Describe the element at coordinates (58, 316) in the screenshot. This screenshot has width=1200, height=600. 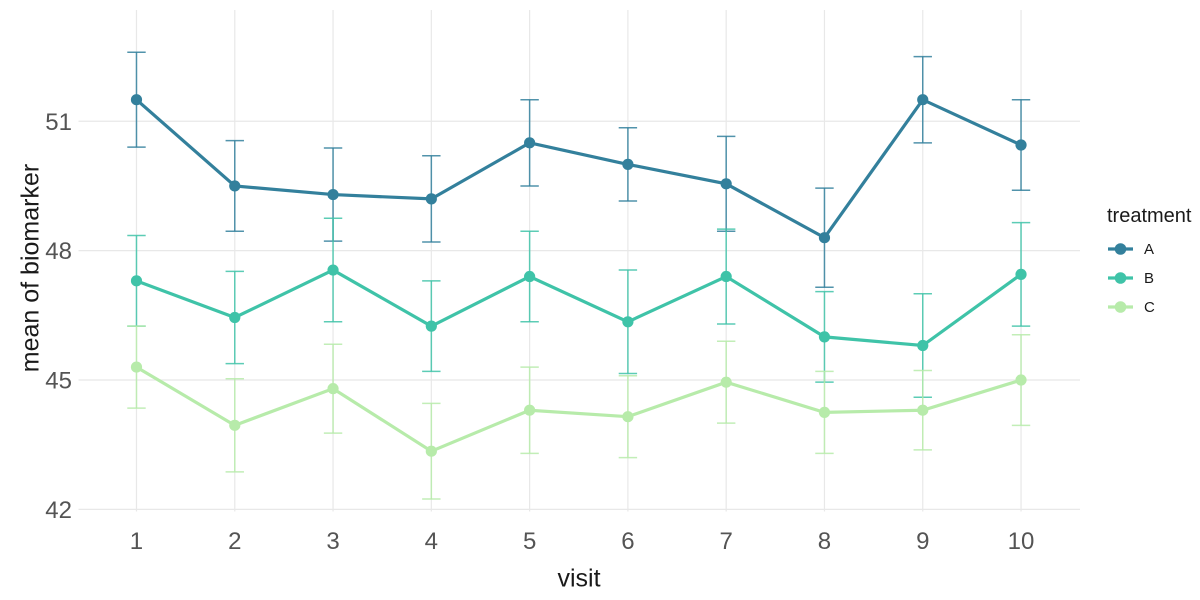
I see `y-axis-tick-labels: 42 45 48 51` at that location.